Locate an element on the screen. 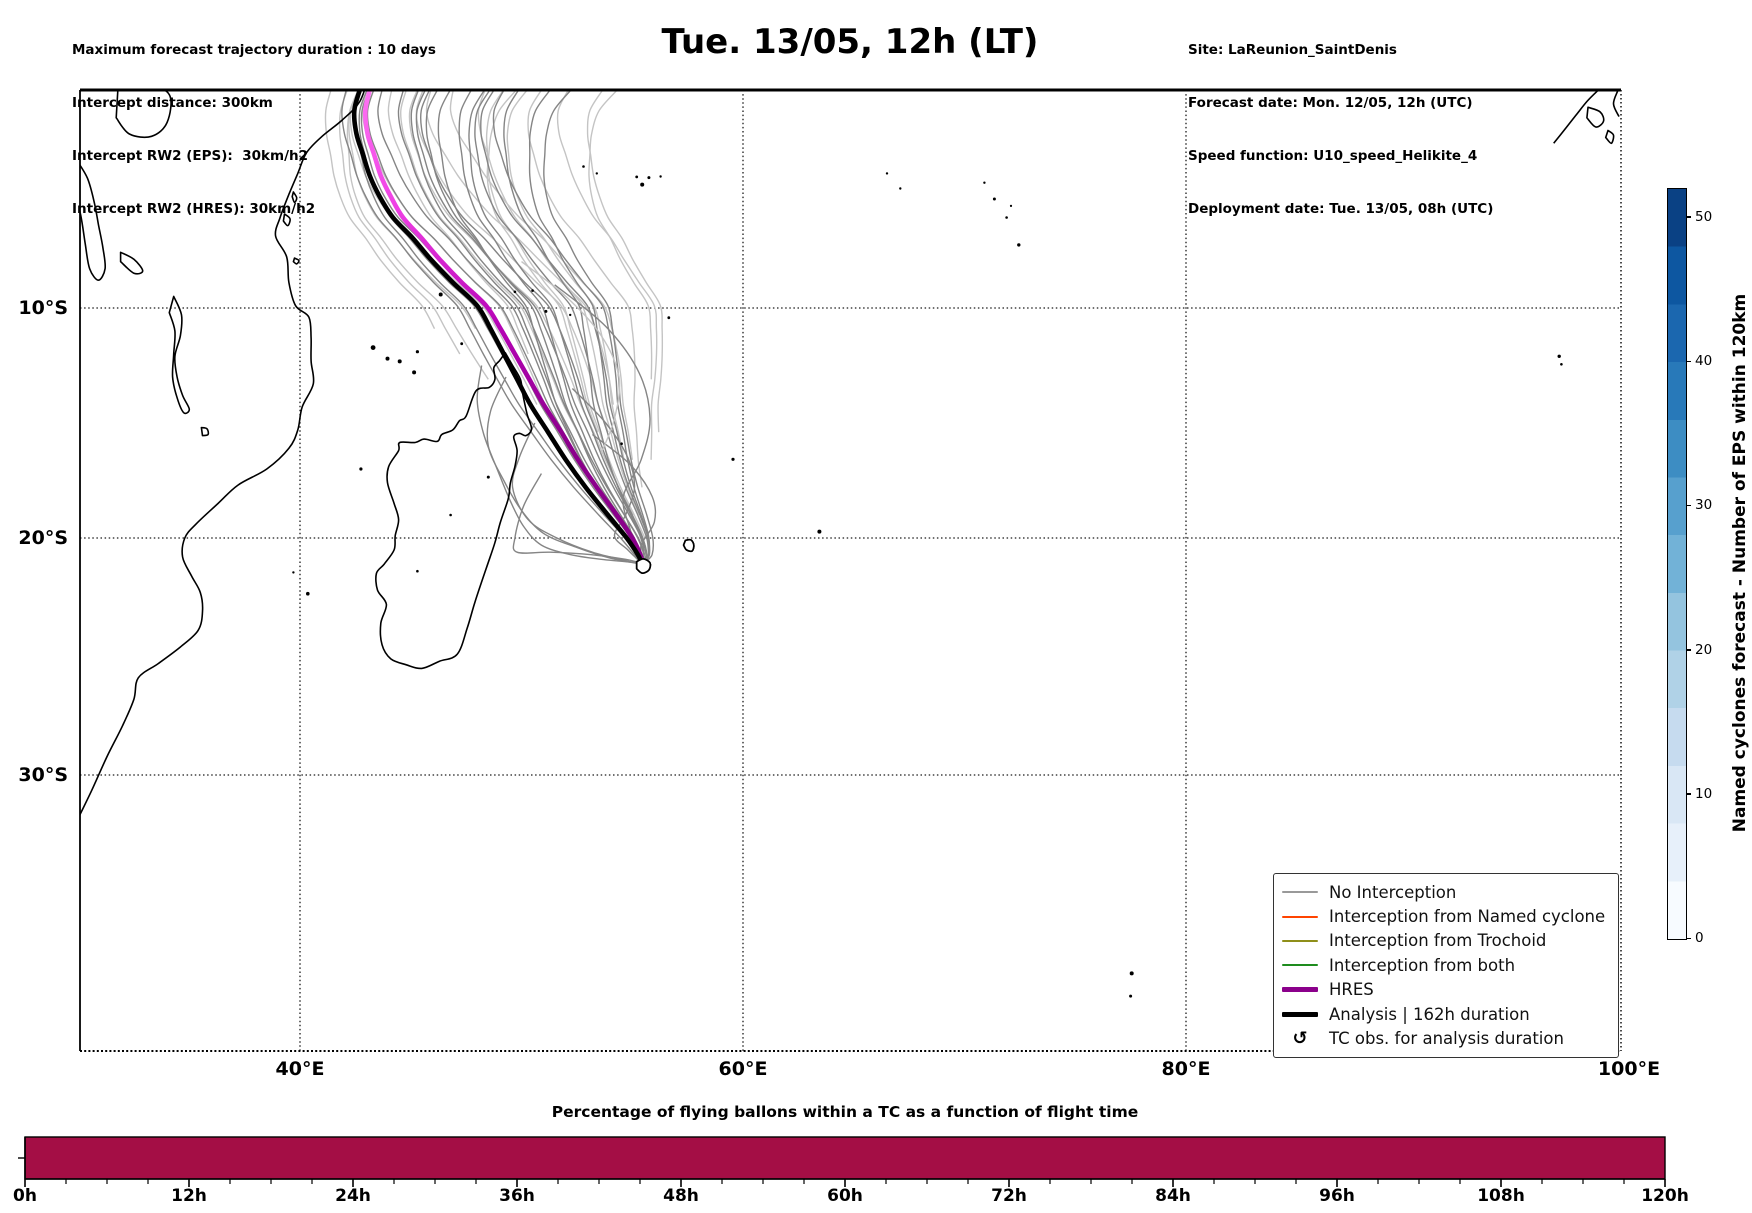 The height and width of the screenshot is (1213, 1752). site-line: Site: LaReunion_SaintDenis is located at coordinates (1292, 50).